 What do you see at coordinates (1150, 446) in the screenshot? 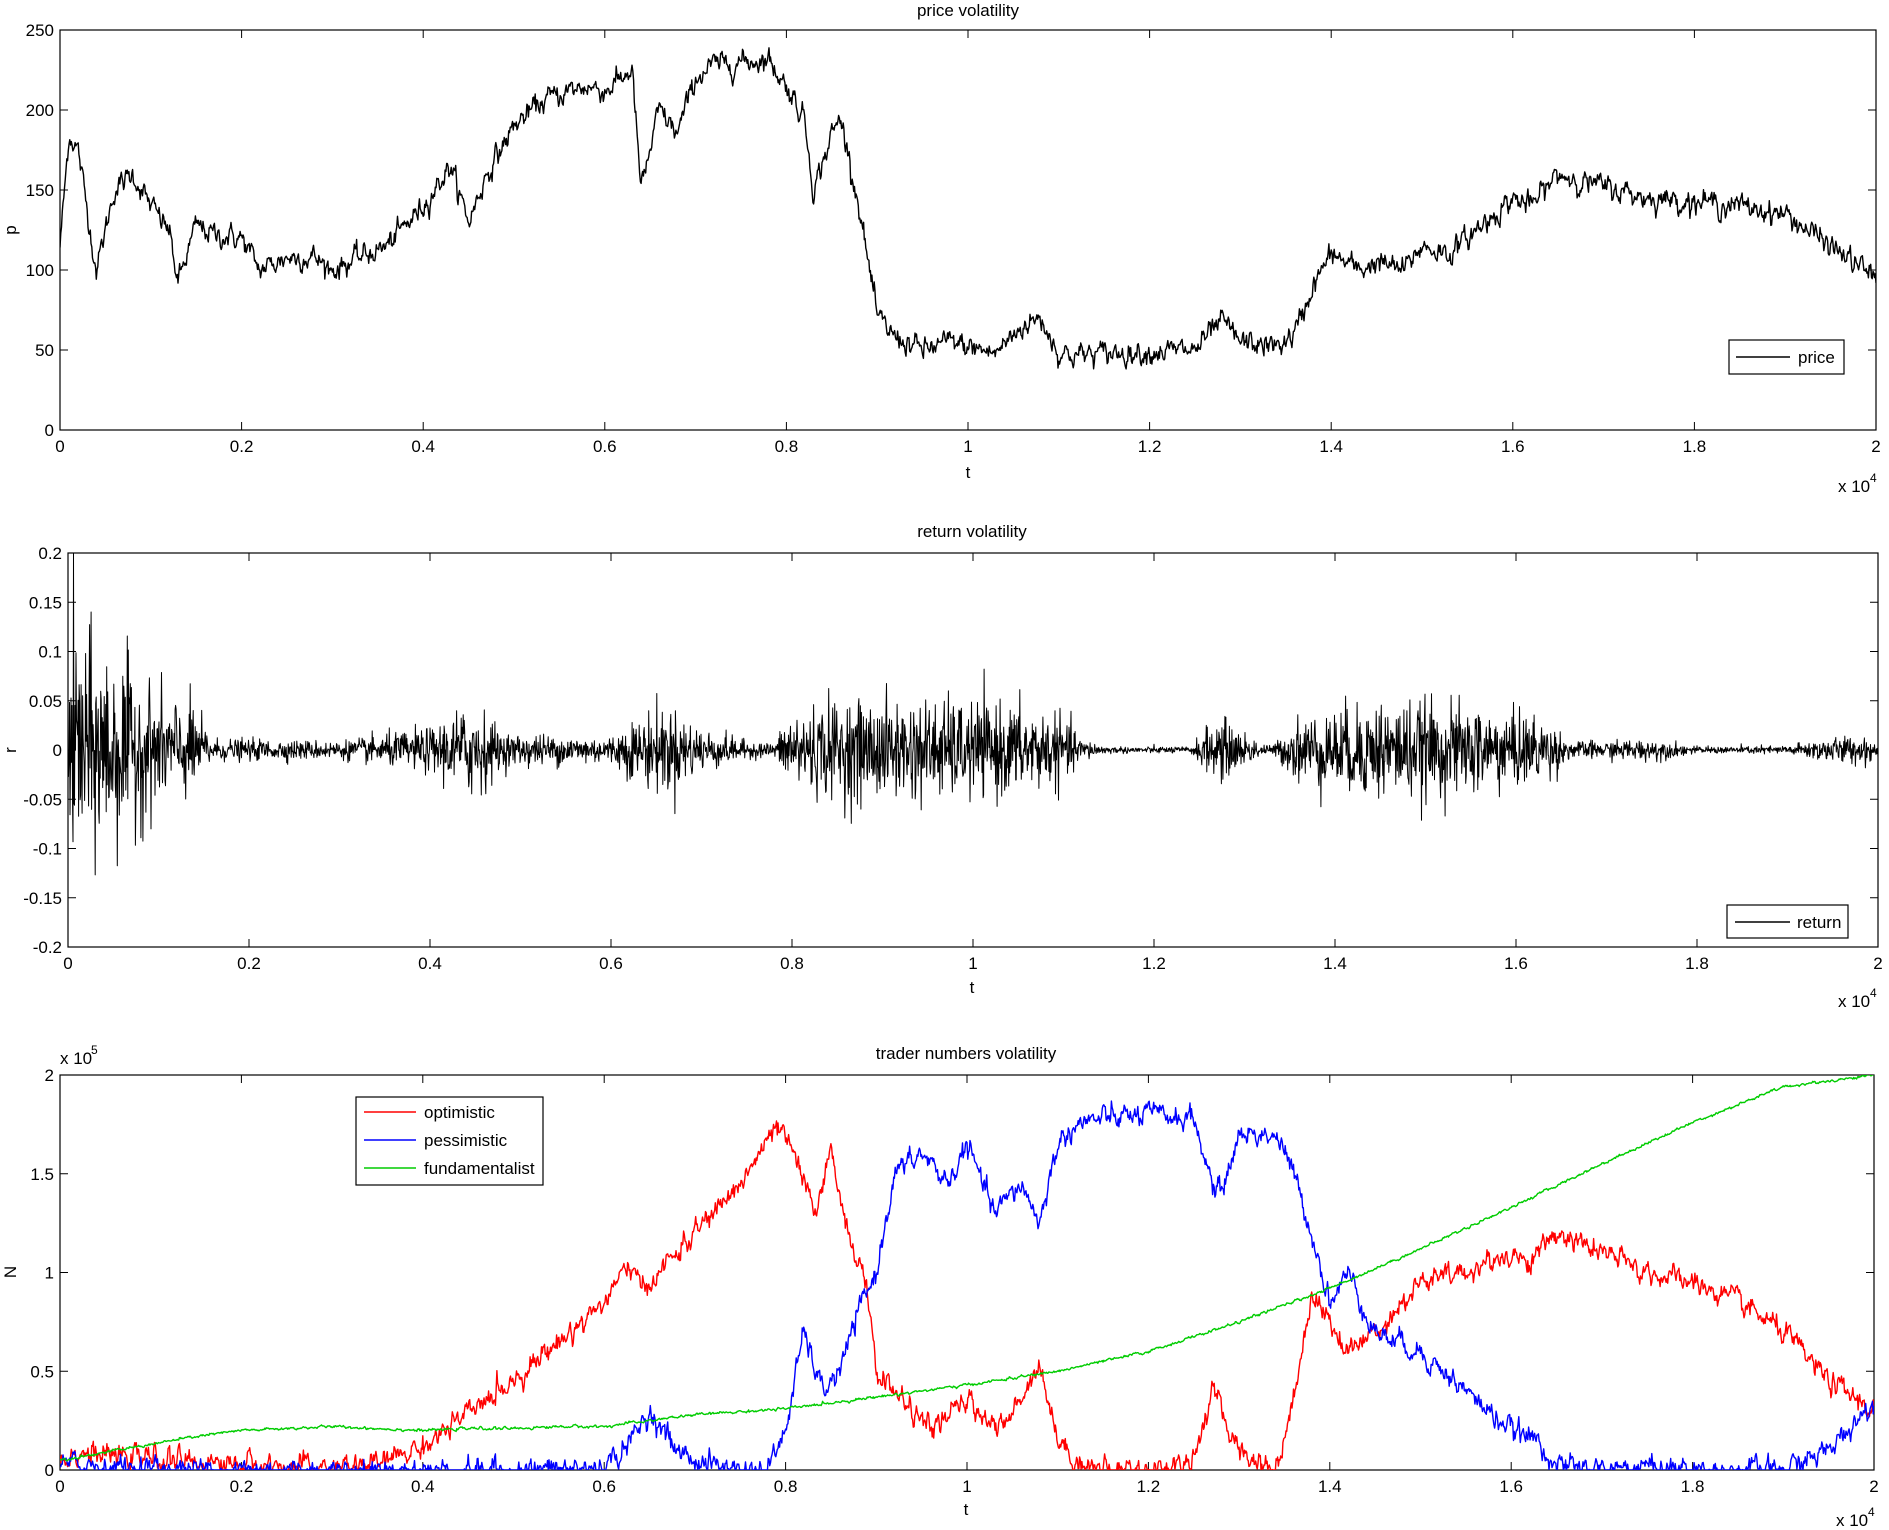
I see `price-x-tick-label: 1.2` at bounding box center [1150, 446].